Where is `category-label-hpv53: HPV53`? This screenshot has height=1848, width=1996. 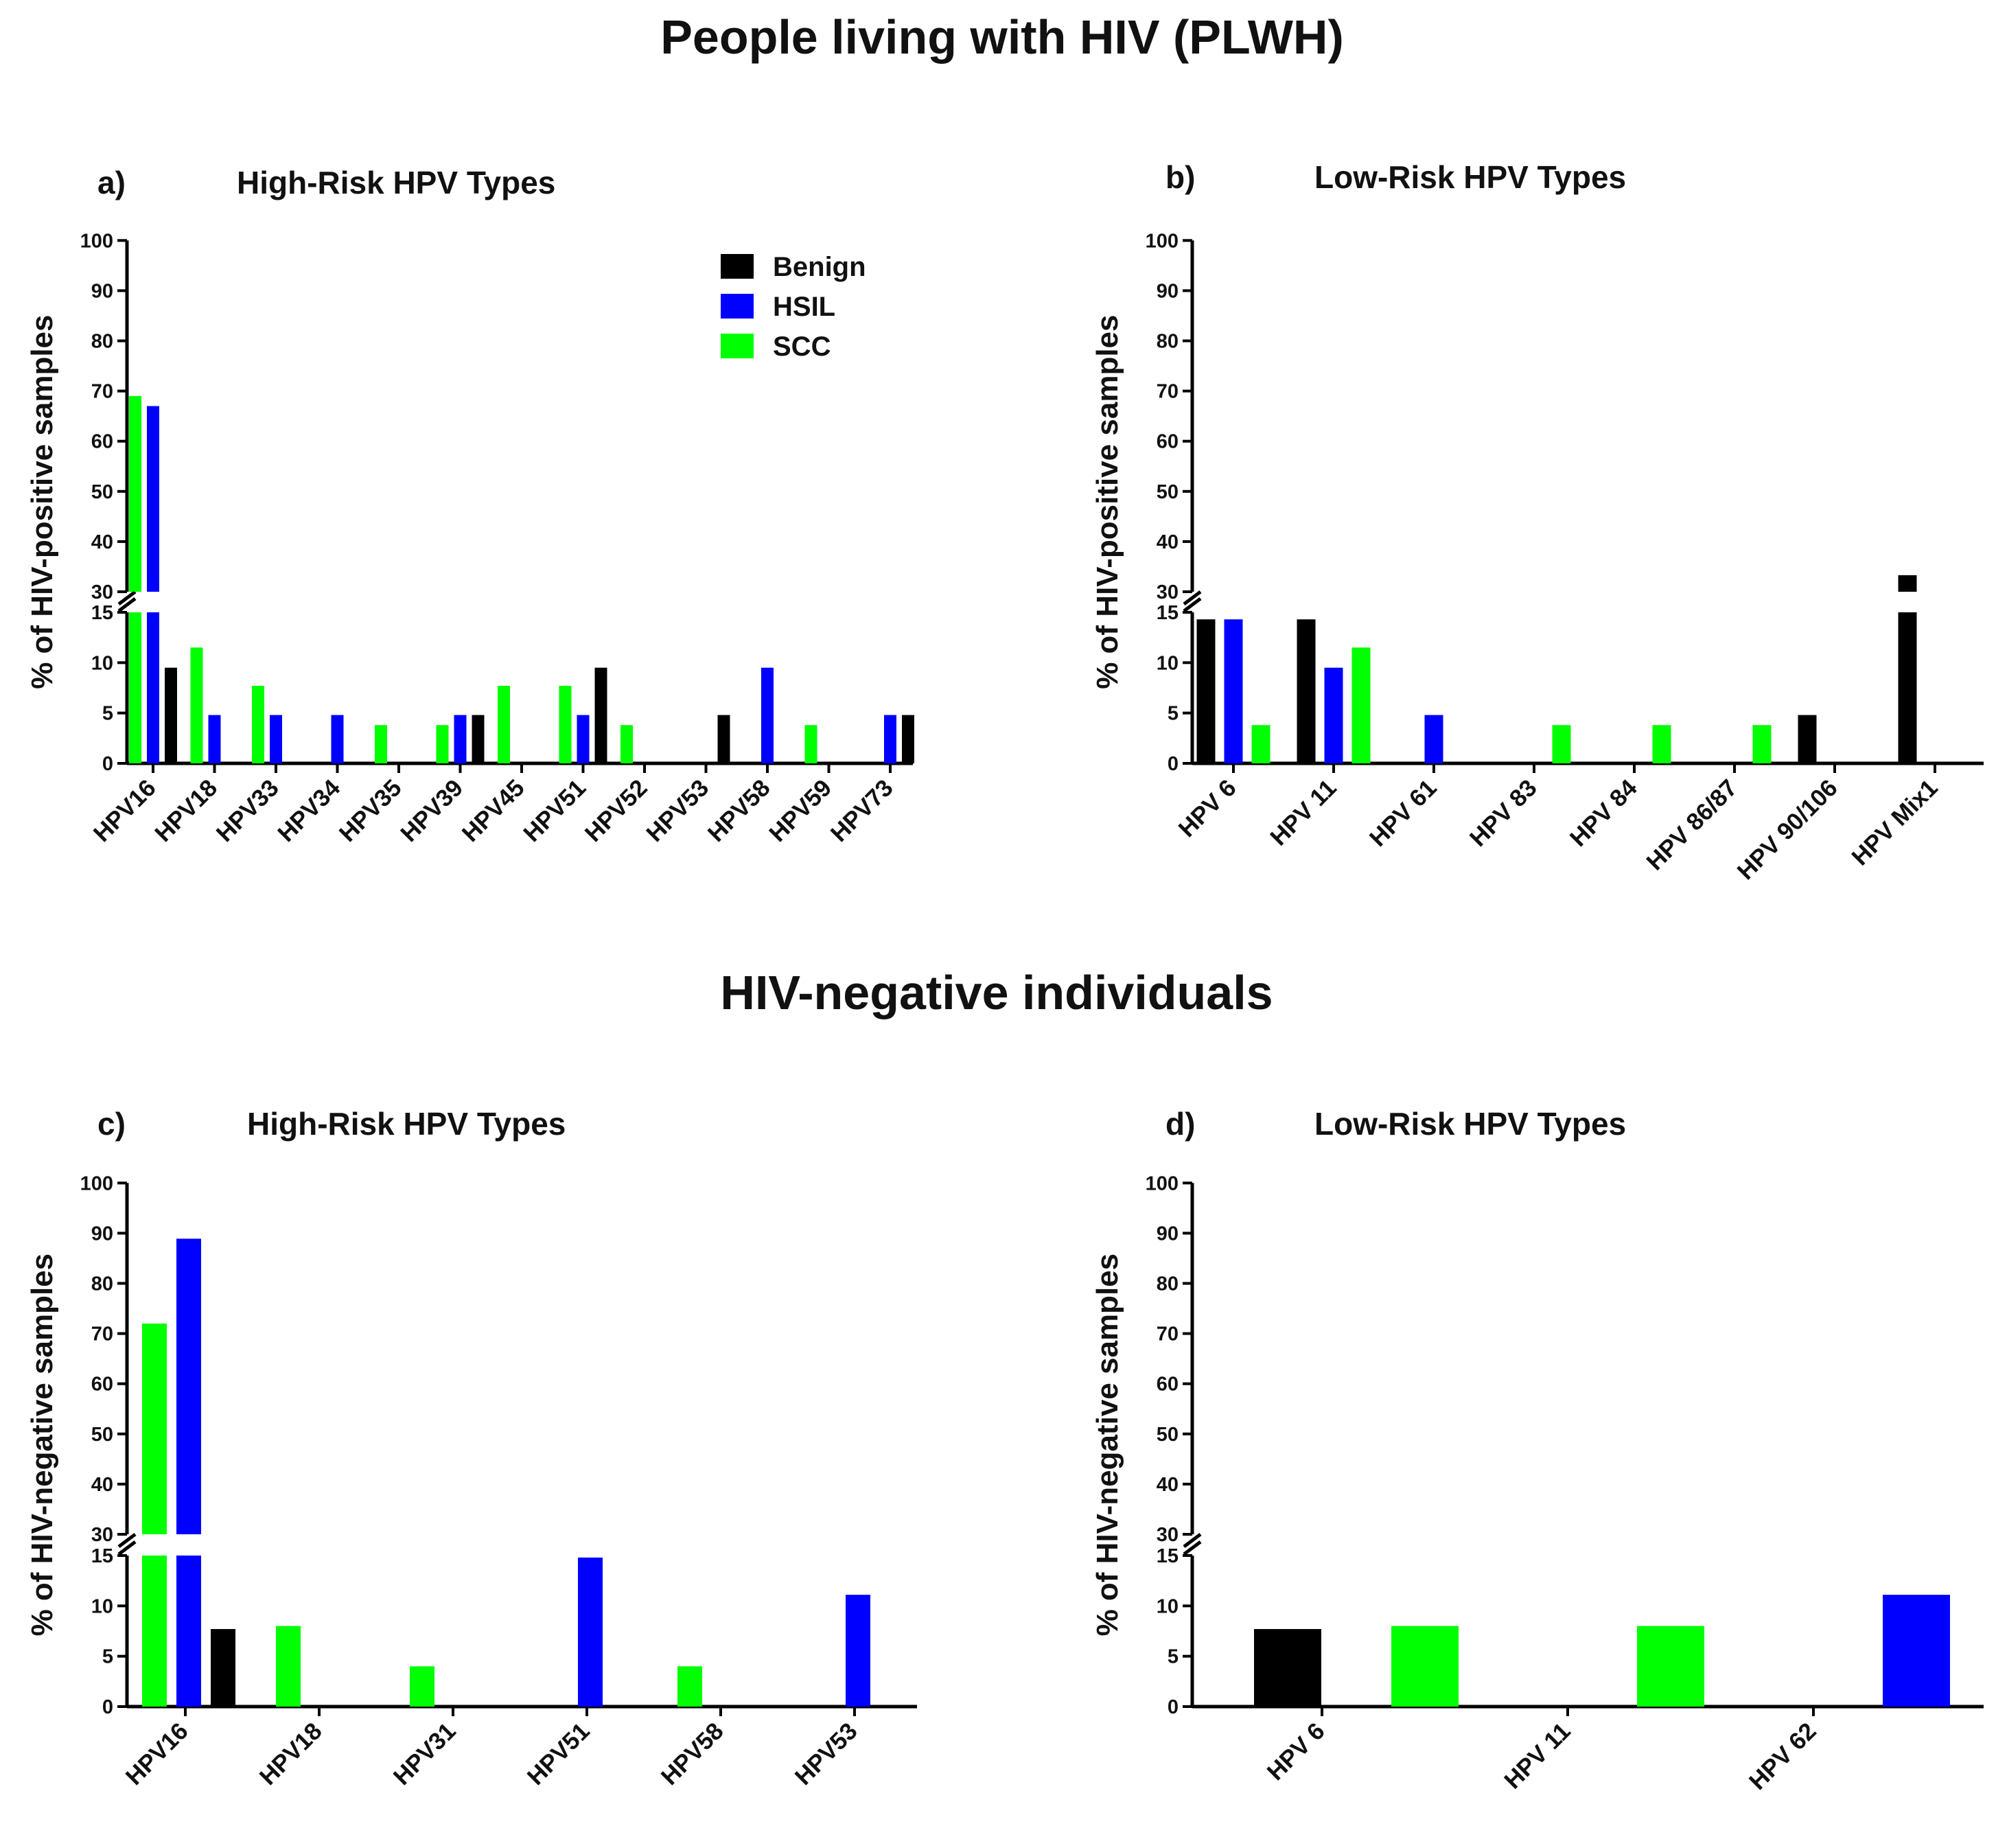
category-label-hpv53: HPV53 is located at coordinates (677, 810).